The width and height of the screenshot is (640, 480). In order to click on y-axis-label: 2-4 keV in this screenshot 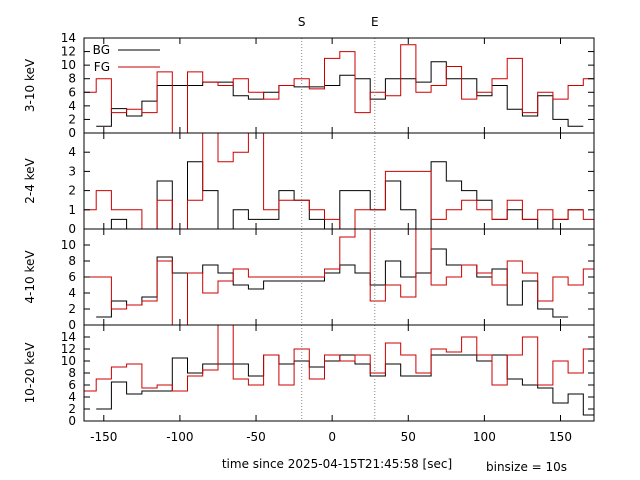, I will do `click(30, 180)`.